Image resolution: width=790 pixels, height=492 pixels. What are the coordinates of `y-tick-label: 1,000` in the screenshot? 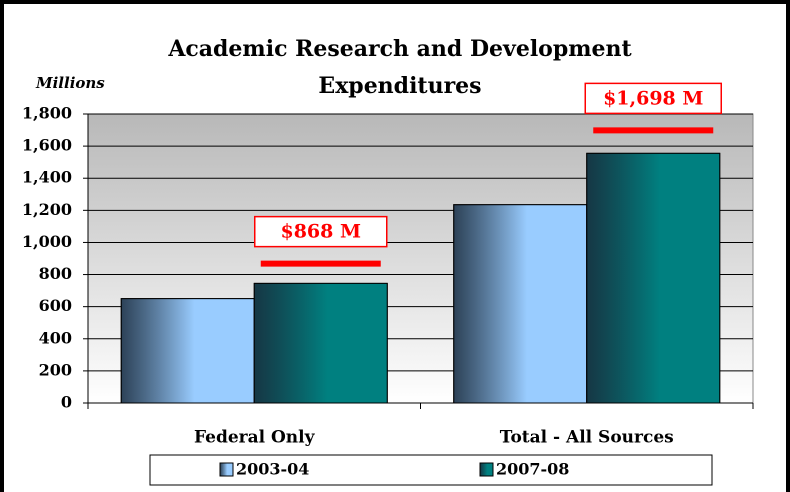 It's located at (47, 241).